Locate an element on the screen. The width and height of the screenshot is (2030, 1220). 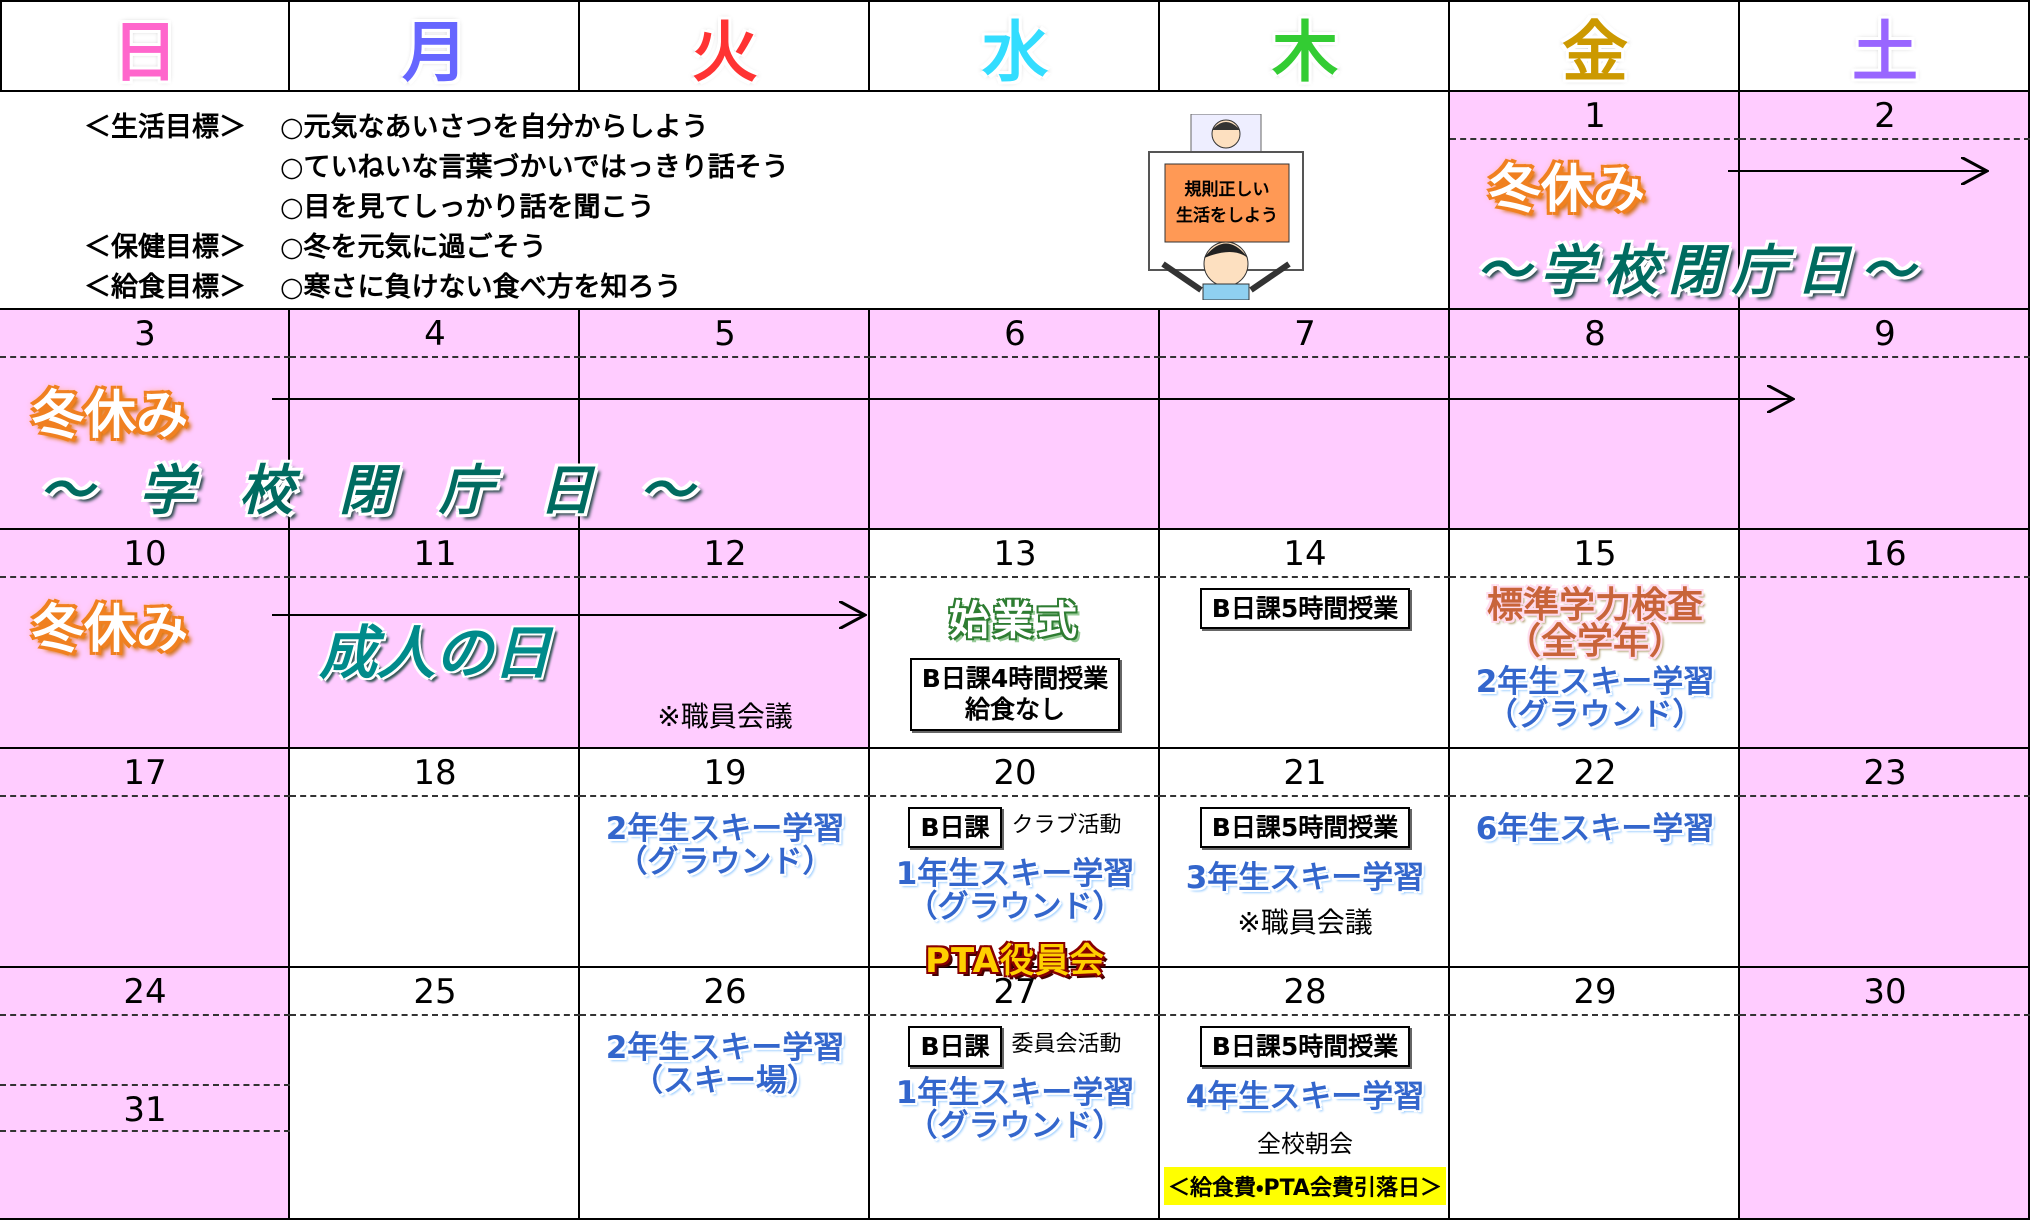
date-number: 1 is located at coordinates (1595, 116).